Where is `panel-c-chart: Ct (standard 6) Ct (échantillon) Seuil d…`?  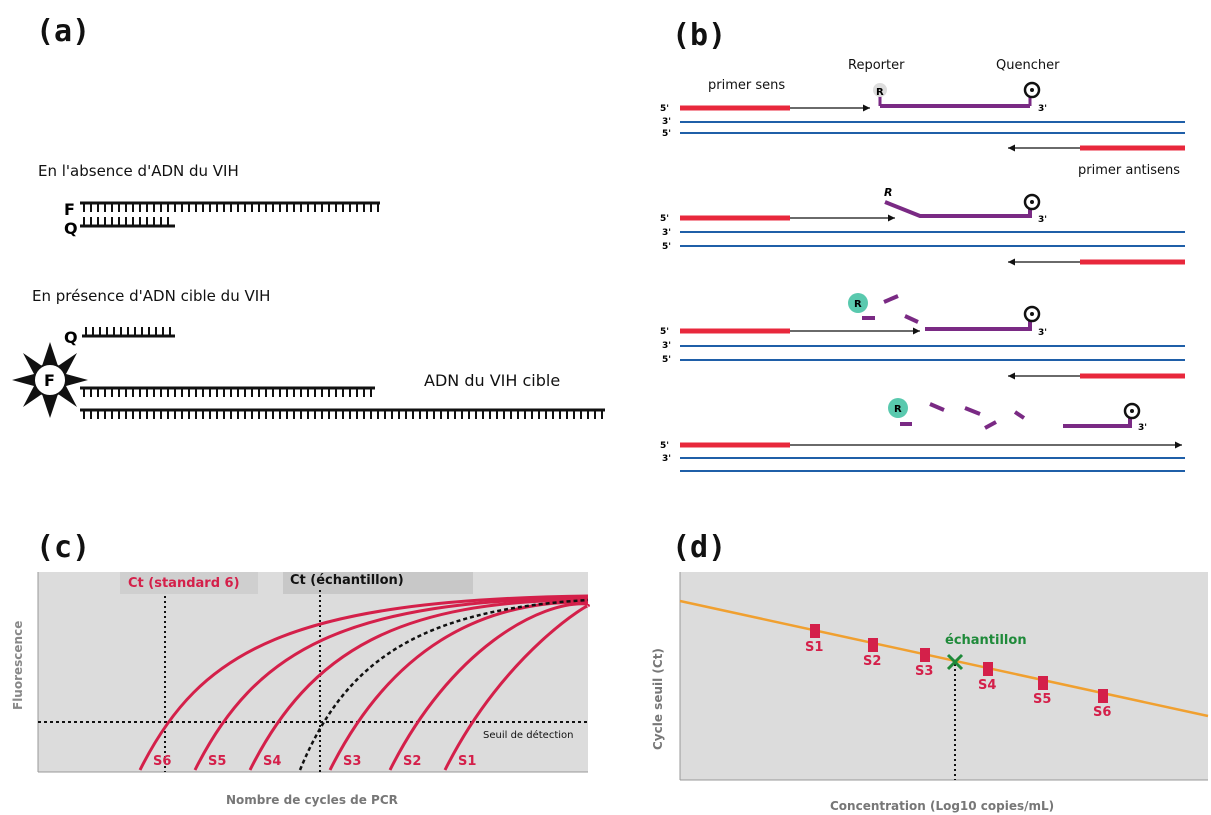 panel-c-chart: Ct (standard 6) Ct (échantillon) Seuil d… is located at coordinates (300, 689).